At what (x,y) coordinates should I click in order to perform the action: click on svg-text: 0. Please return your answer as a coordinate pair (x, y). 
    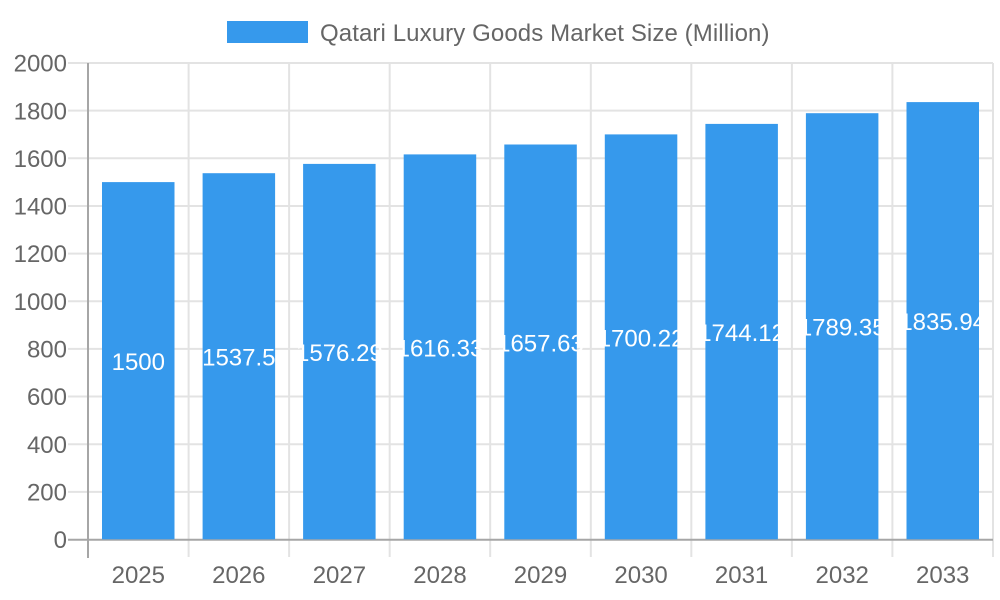
    Looking at the image, I should click on (60, 540).